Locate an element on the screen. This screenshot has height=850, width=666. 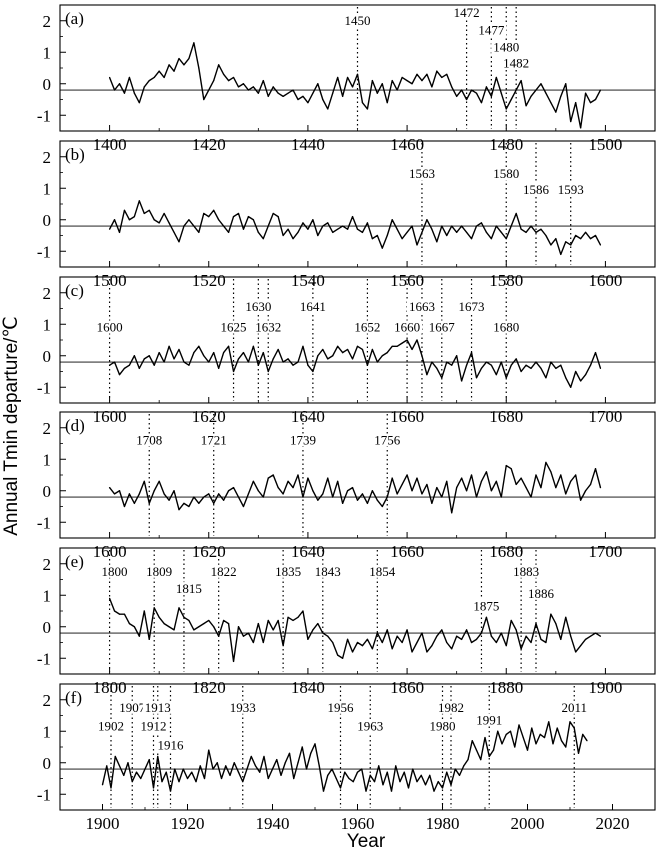
event-label: 1593 is located at coordinates (571, 189).